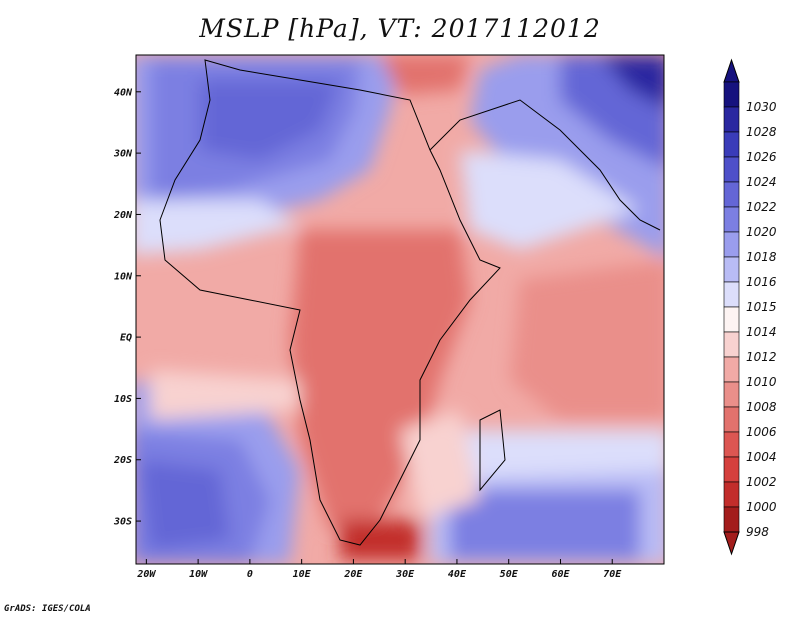  What do you see at coordinates (761, 507) in the screenshot?
I see `colorbar-label: 1000` at bounding box center [761, 507].